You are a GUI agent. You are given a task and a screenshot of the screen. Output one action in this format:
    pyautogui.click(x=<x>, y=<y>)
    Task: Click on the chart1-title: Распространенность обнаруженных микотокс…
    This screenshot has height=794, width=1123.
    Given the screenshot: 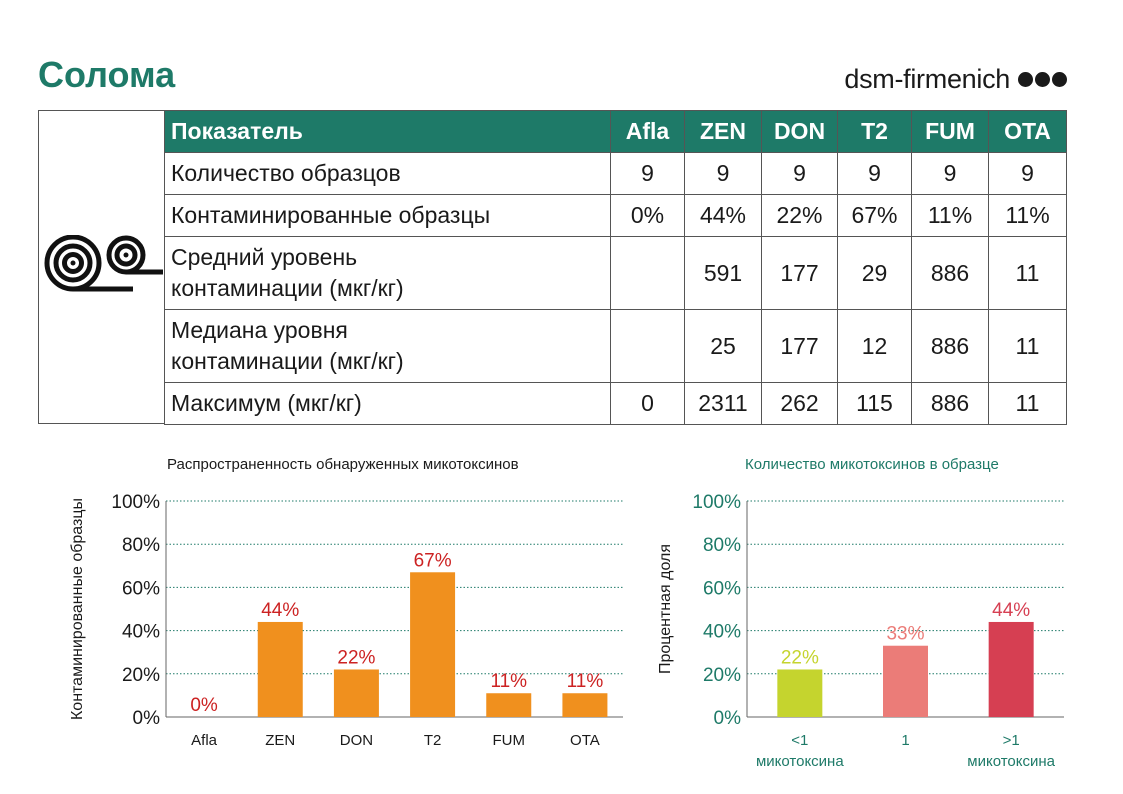 What is the action you would take?
    pyautogui.click(x=343, y=464)
    